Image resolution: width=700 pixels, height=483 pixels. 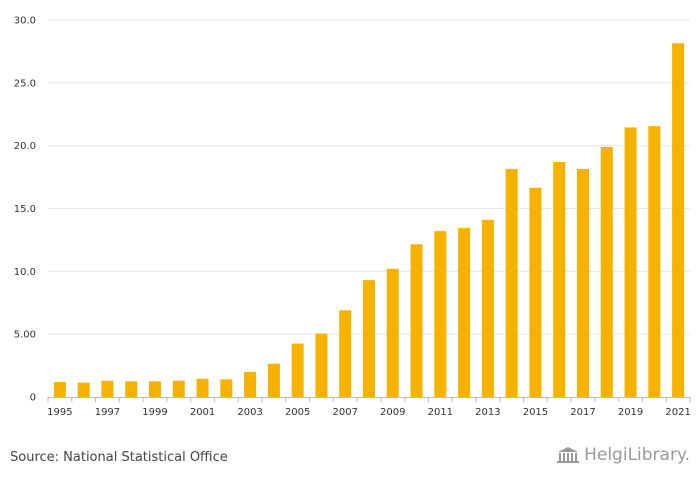 I want to click on y-axis: 0 5.00 10.0 15.0 20.0 25.0 30.0, so click(x=25, y=210).